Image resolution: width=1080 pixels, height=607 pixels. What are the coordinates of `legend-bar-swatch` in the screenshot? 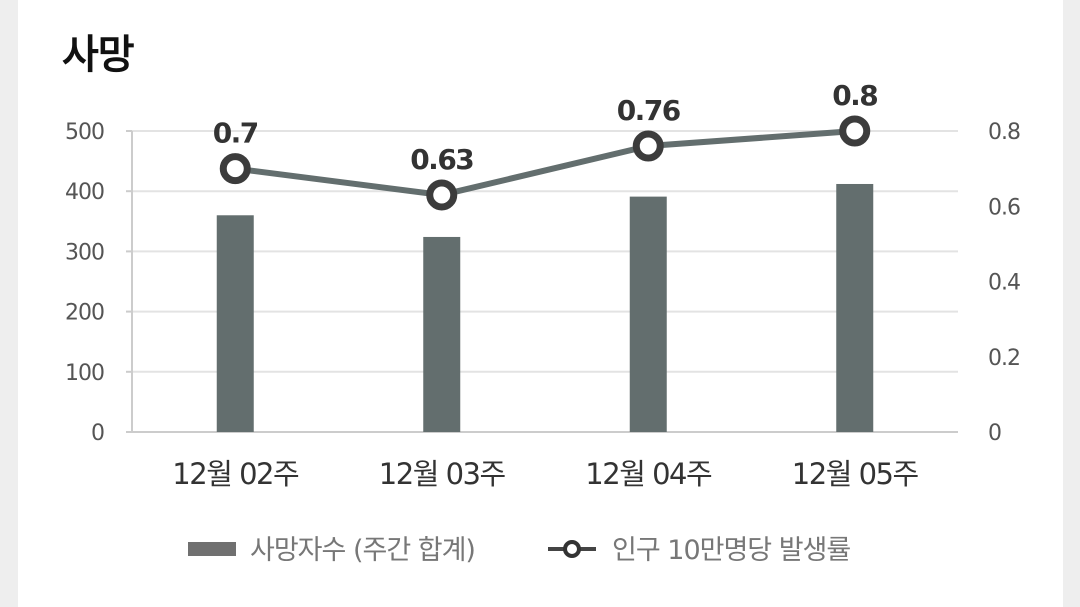 It's located at (212, 549).